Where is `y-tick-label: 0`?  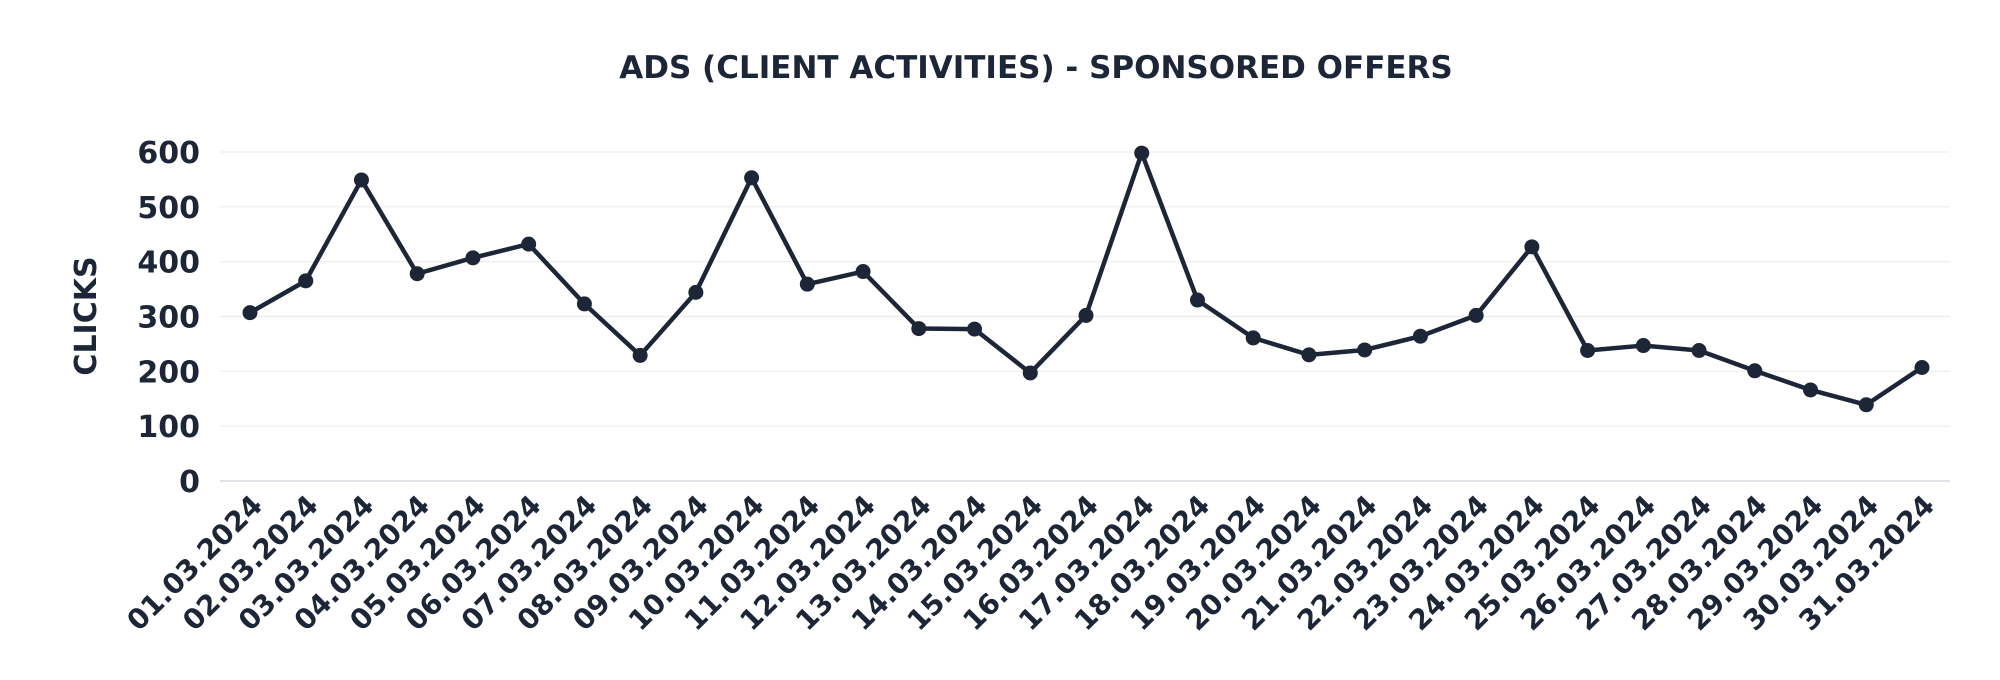
y-tick-label: 0 is located at coordinates (189, 482).